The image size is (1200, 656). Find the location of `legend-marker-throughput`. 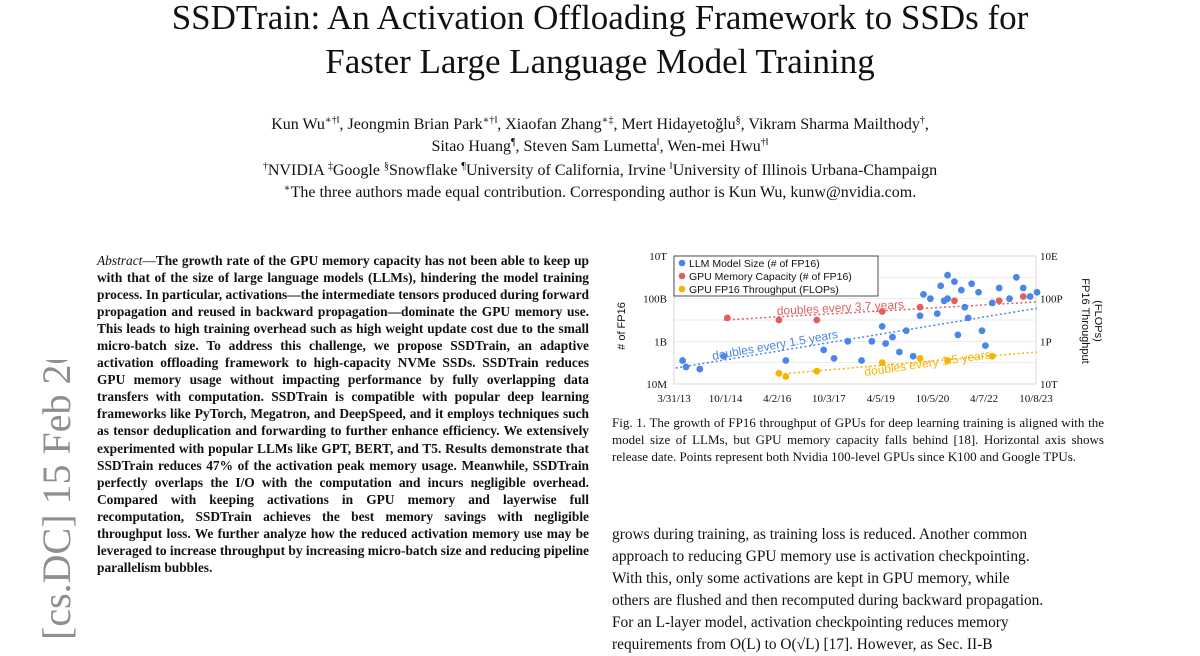

legend-marker-throughput is located at coordinates (682, 289).